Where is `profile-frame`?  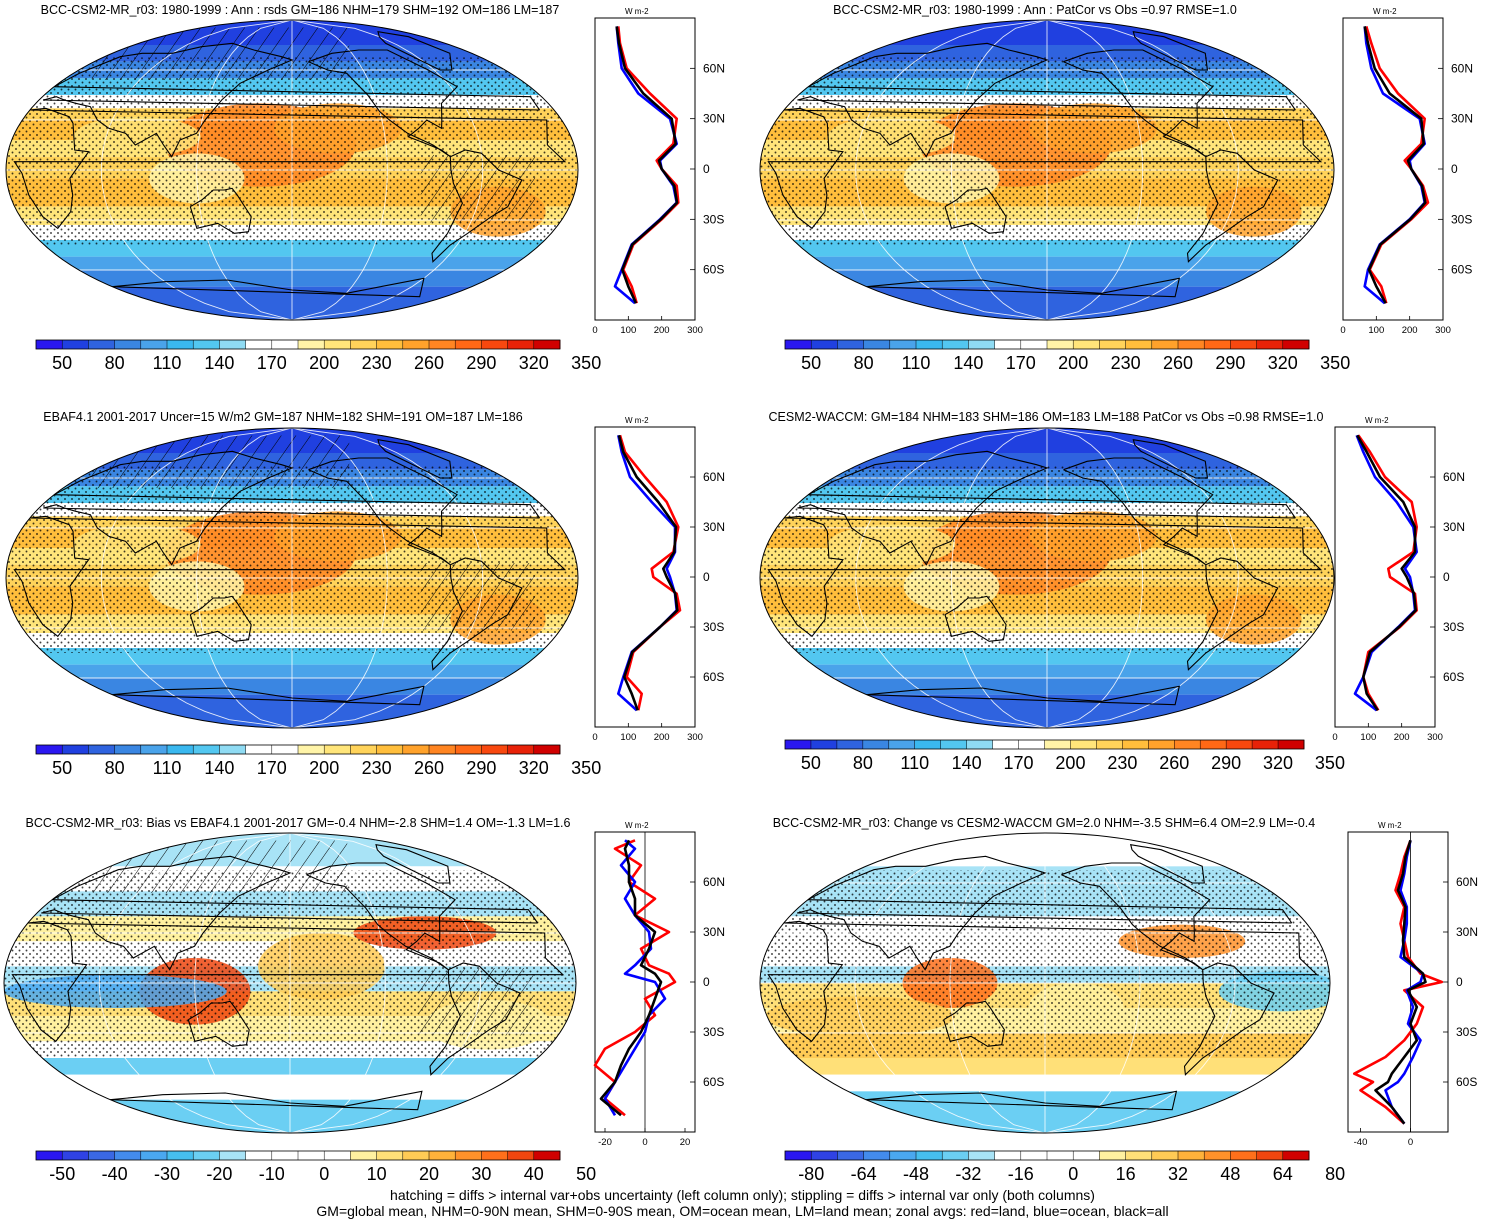 profile-frame is located at coordinates (1398, 982).